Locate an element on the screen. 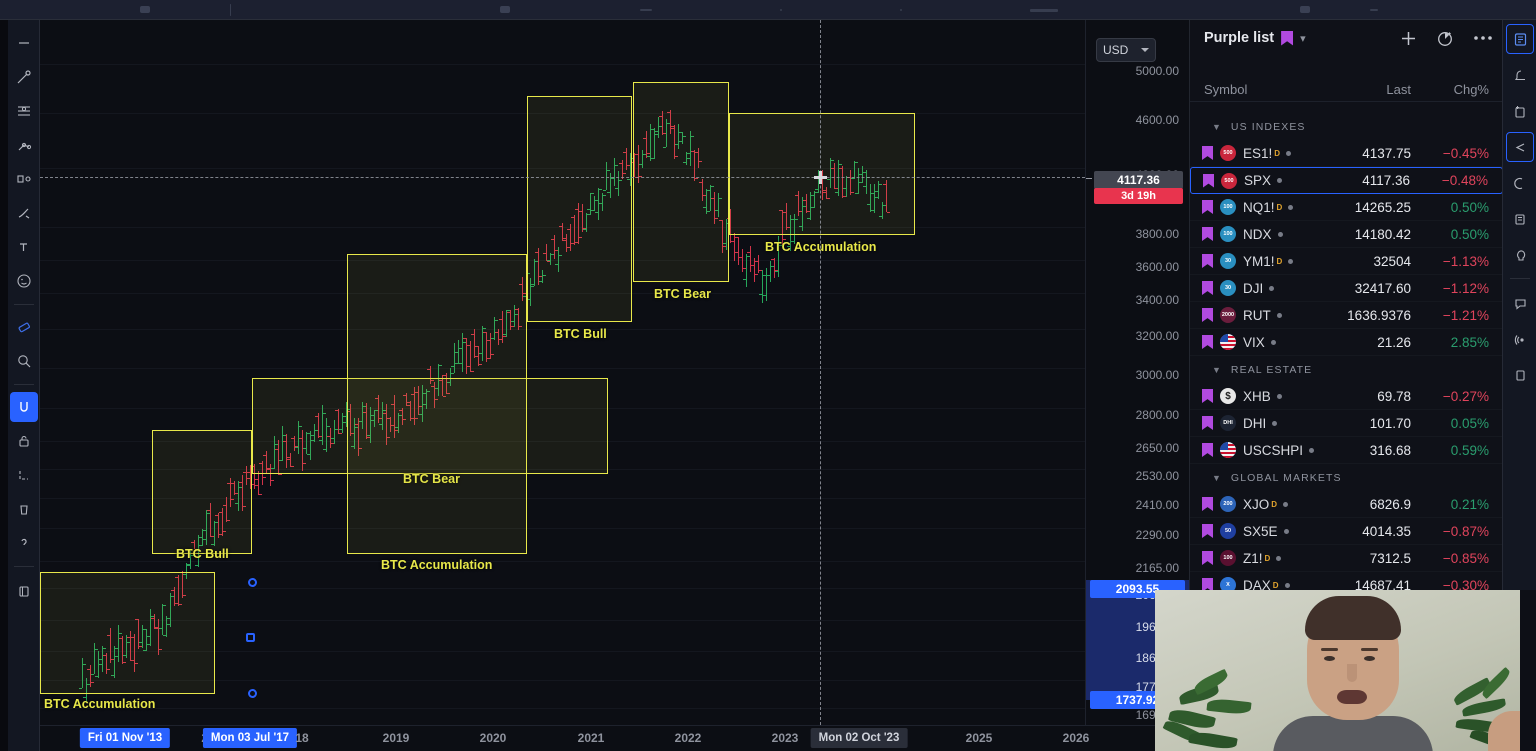 The height and width of the screenshot is (751, 1536). help-icon is located at coordinates (24, 543).